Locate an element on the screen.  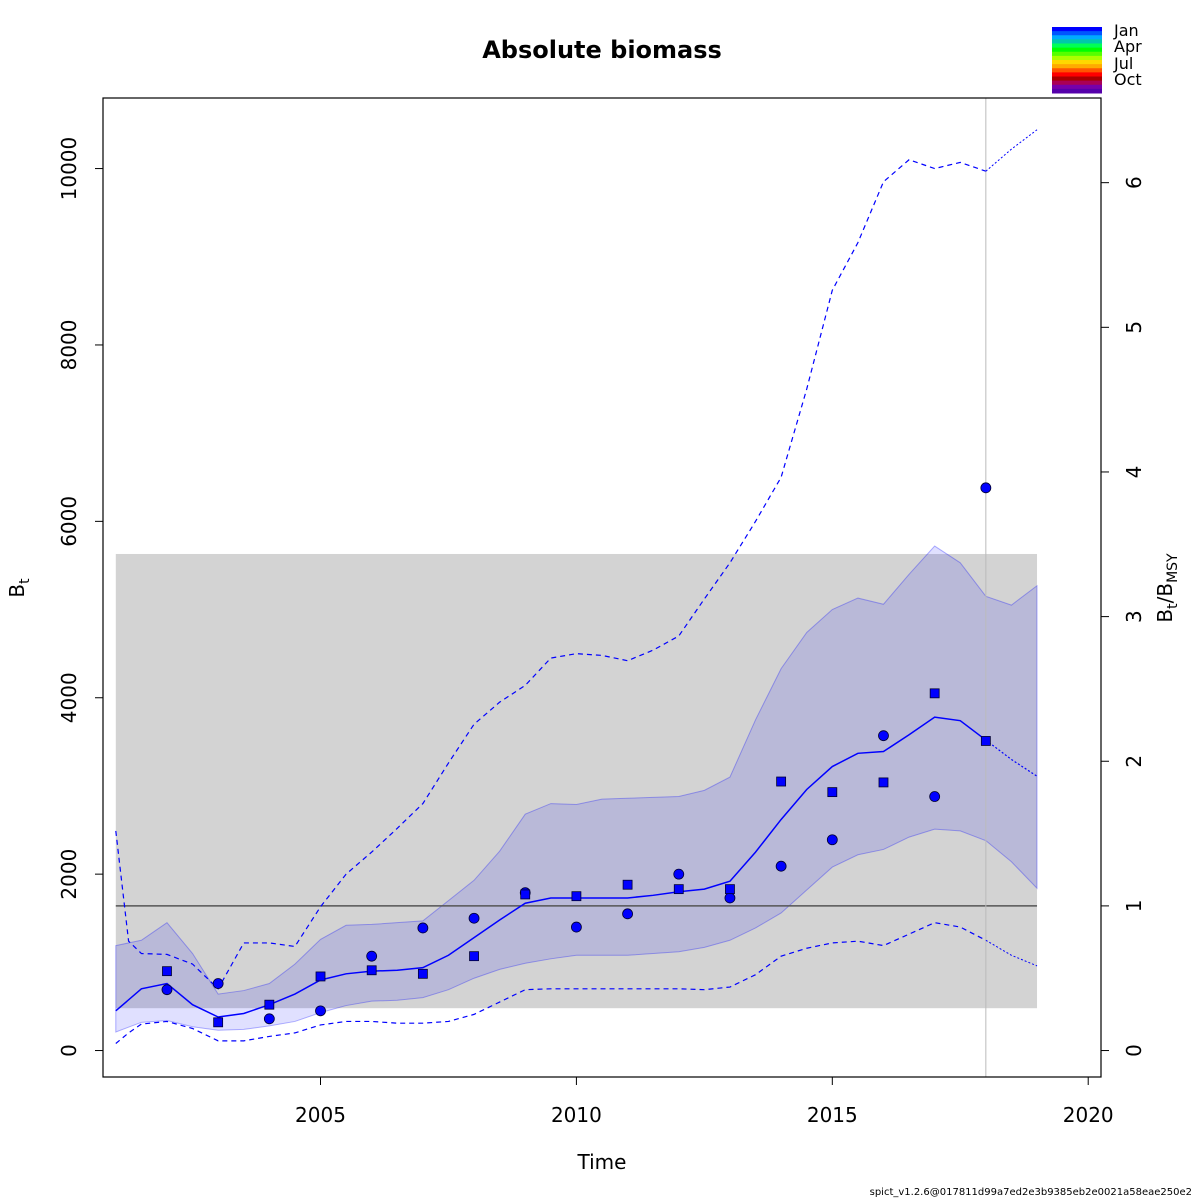
y2-tick-label: 1 is located at coordinates (1134, 906).